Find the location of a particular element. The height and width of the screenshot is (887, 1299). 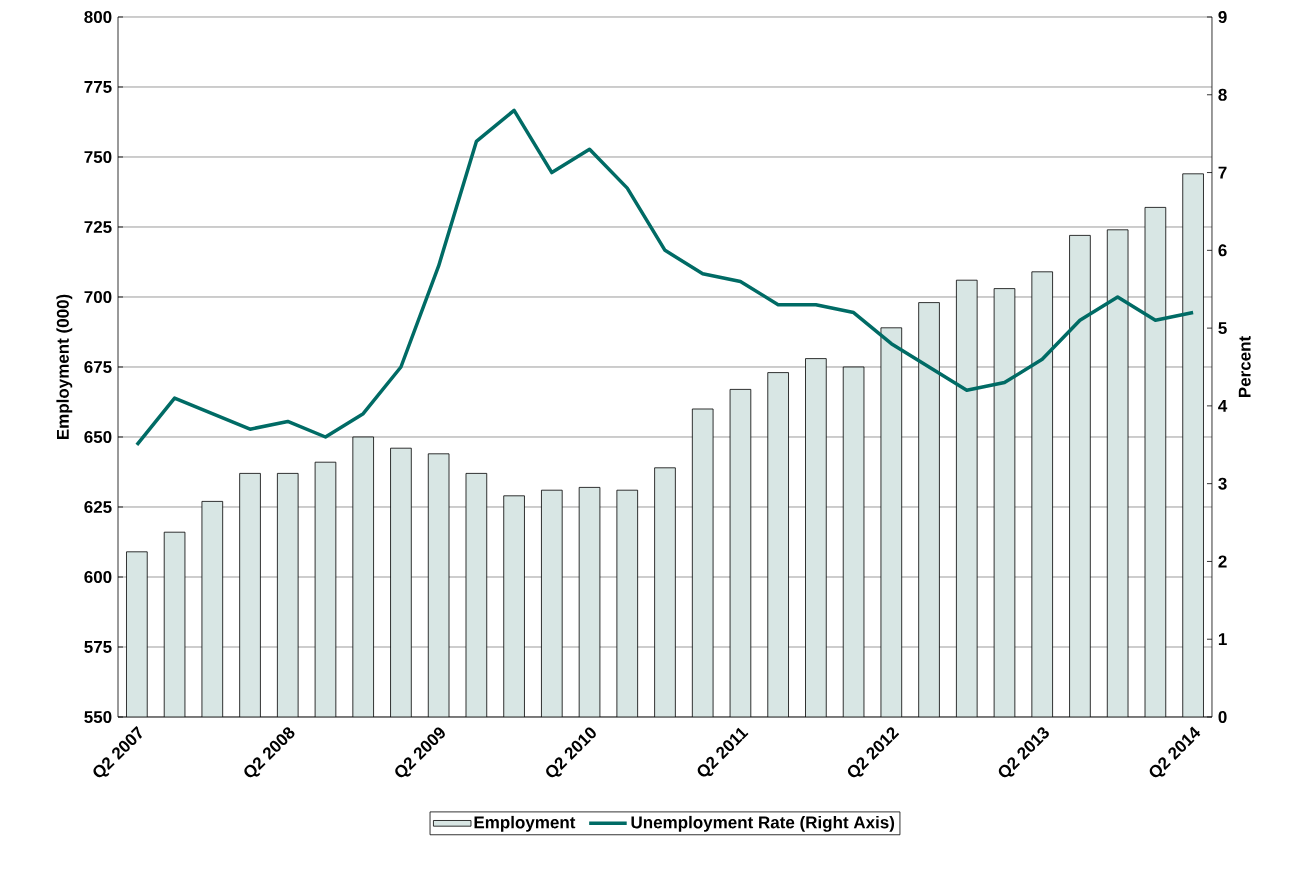

y-axis-title: Employment (000) is located at coordinates (64, 367).